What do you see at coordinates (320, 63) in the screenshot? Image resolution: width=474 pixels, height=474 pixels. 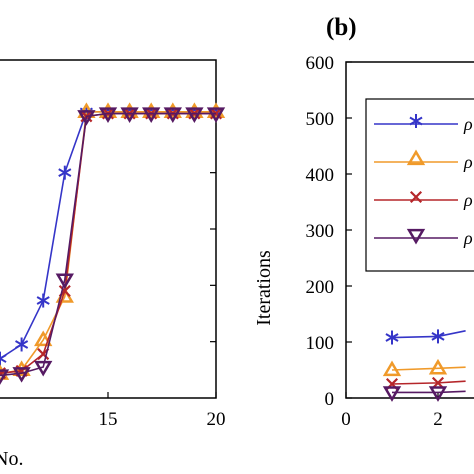 I see `panel-b-y-tick-label: 600` at bounding box center [320, 63].